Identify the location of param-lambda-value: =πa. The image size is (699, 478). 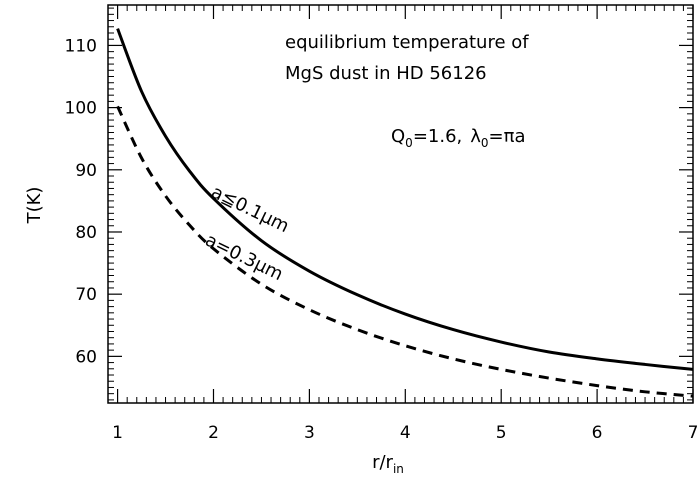
(507, 136).